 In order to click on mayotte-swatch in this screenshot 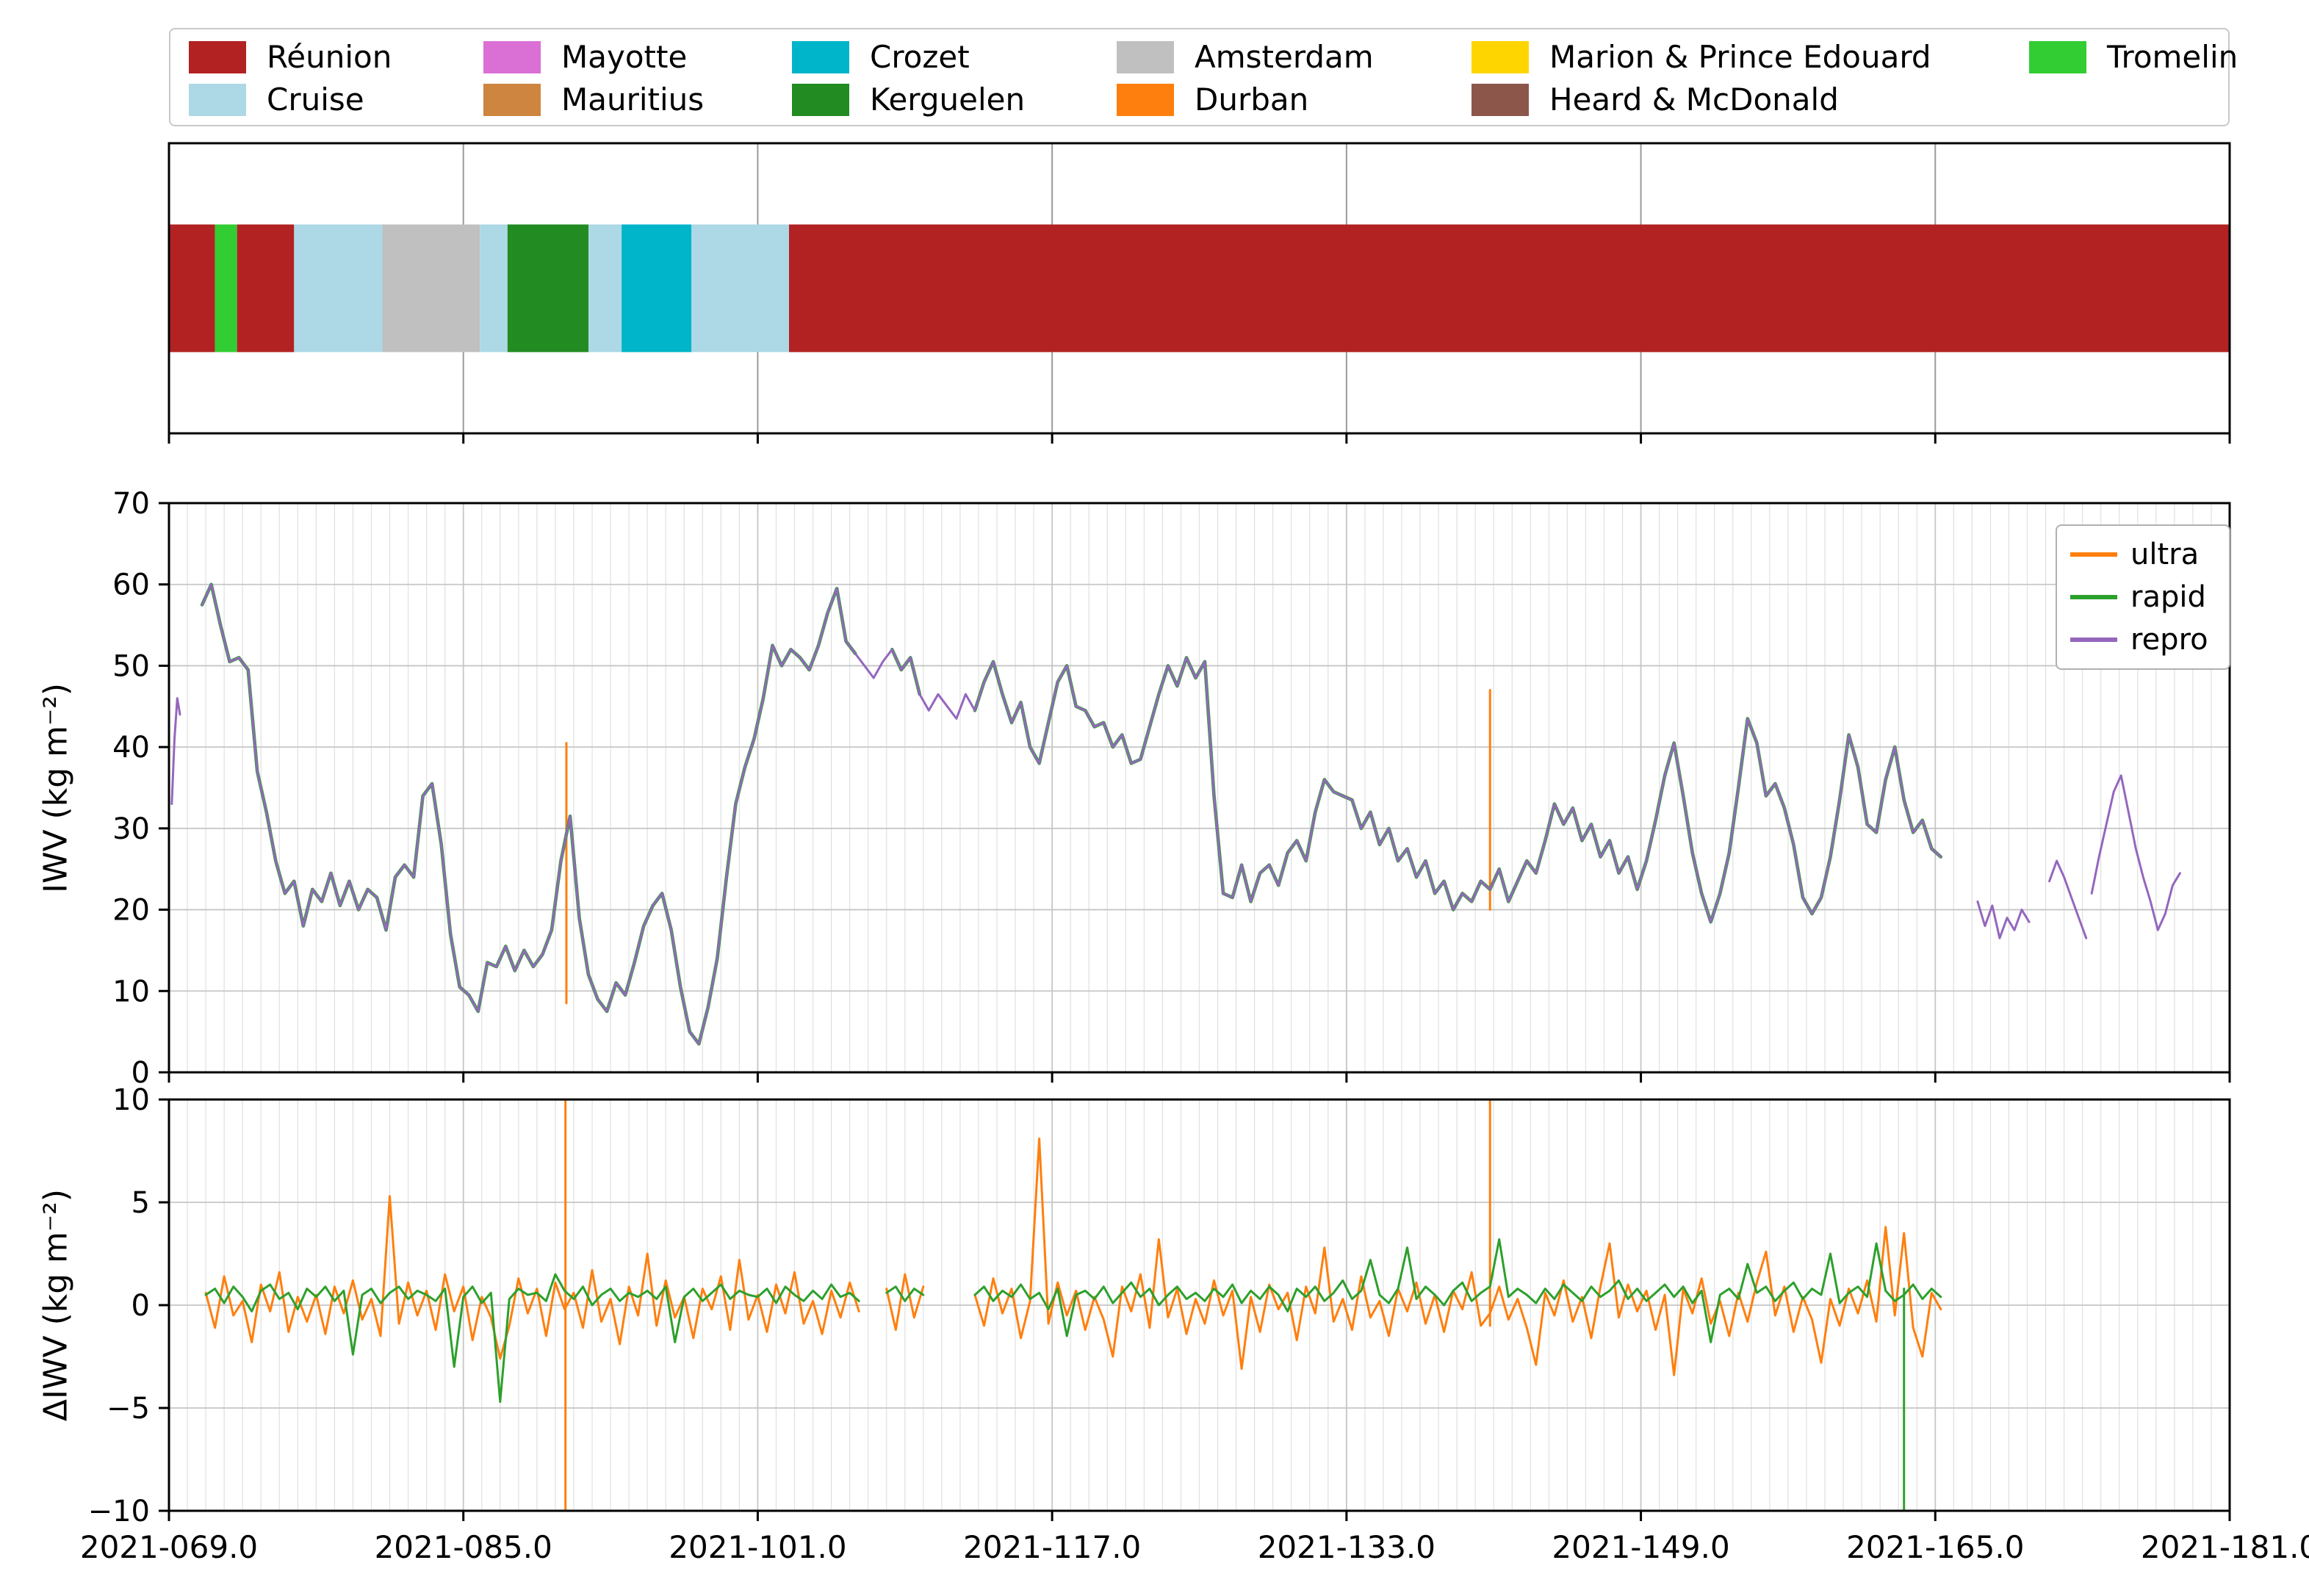, I will do `click(512, 57)`.